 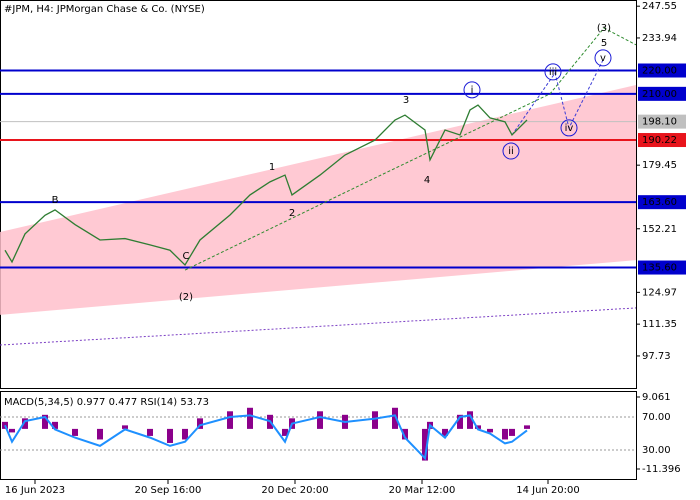 I want to click on wave-label: B, so click(x=55, y=200).